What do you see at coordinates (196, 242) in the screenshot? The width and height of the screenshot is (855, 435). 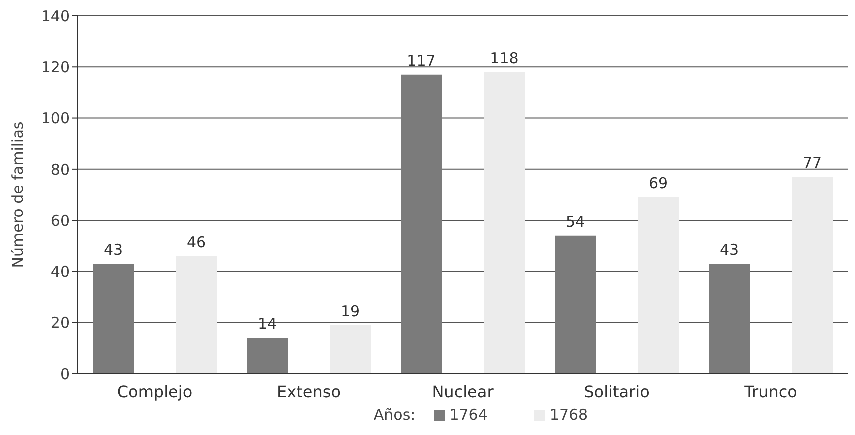 I see `data-label: 46` at bounding box center [196, 242].